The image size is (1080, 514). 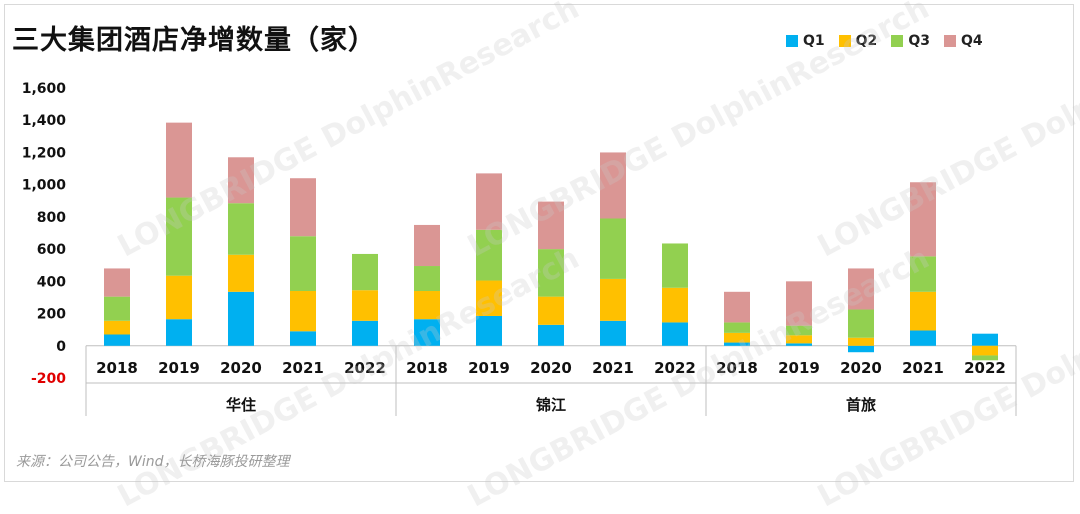 I want to click on y-tick-label: 1,000, so click(x=44, y=186).